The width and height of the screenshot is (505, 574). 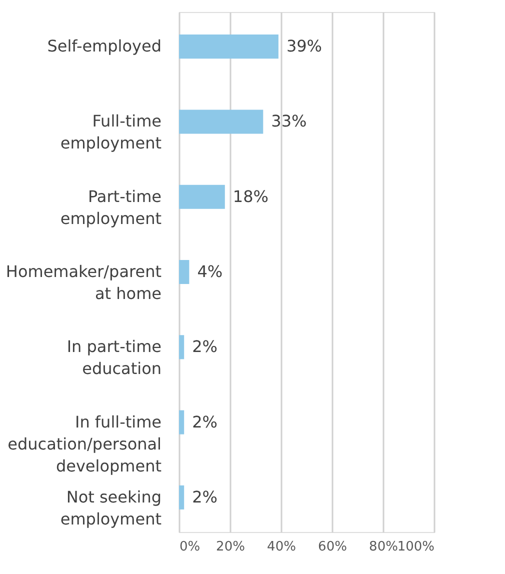 What do you see at coordinates (230, 547) in the screenshot?
I see `x-tick-label: 20%` at bounding box center [230, 547].